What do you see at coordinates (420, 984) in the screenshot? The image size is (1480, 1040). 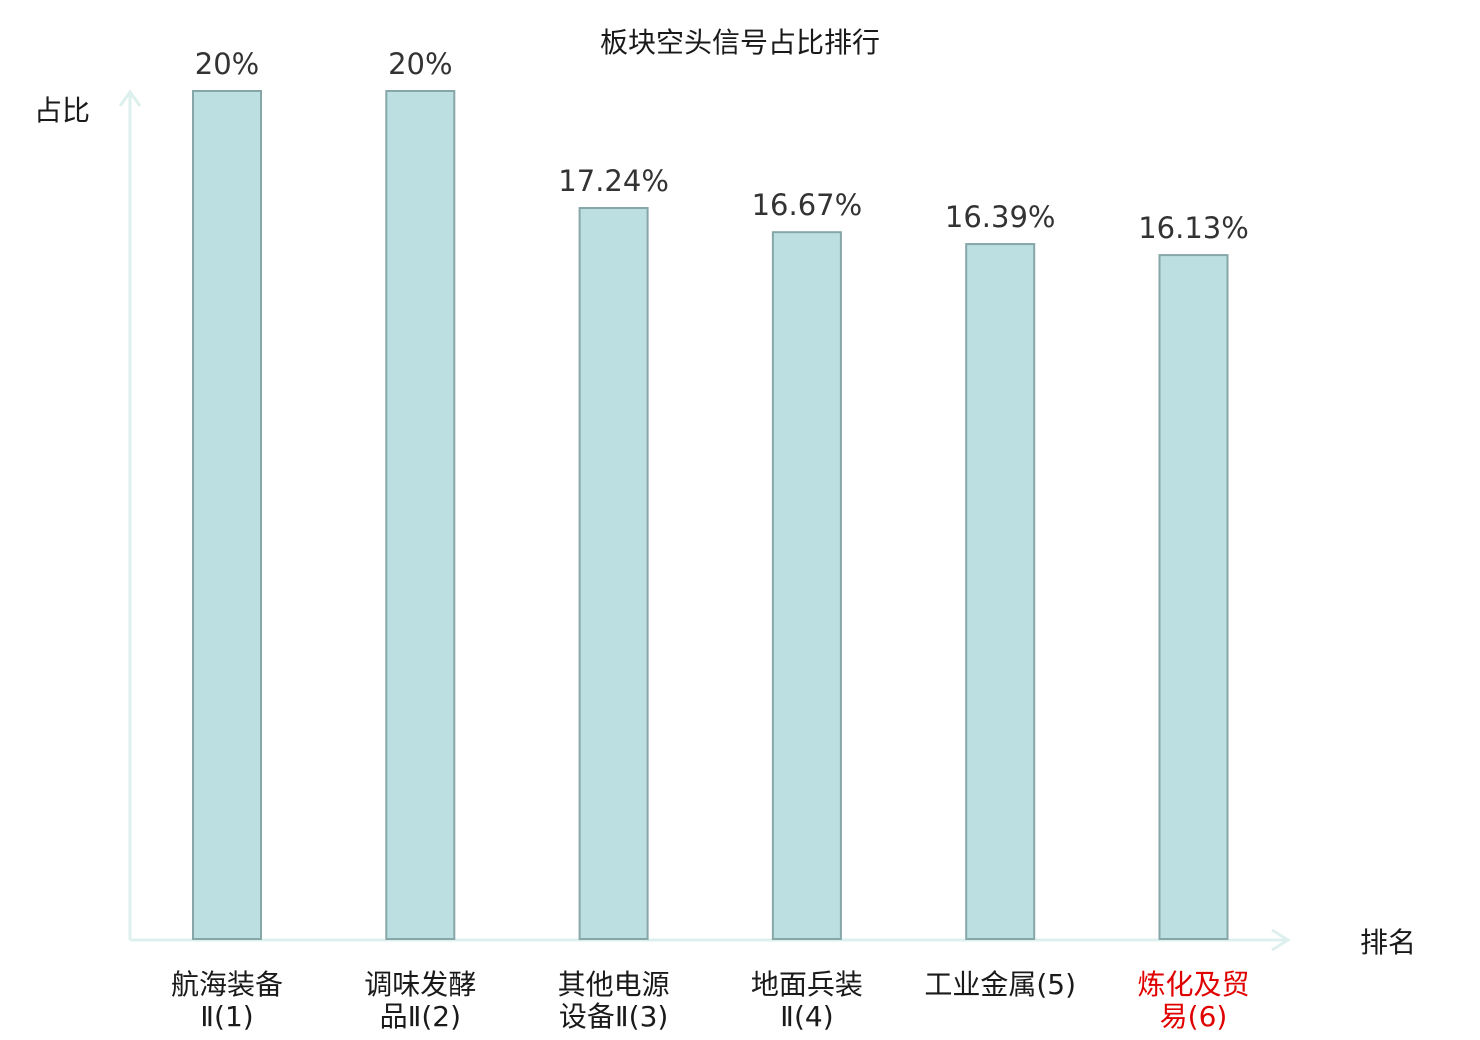 I see `category-label: 调味发酵` at bounding box center [420, 984].